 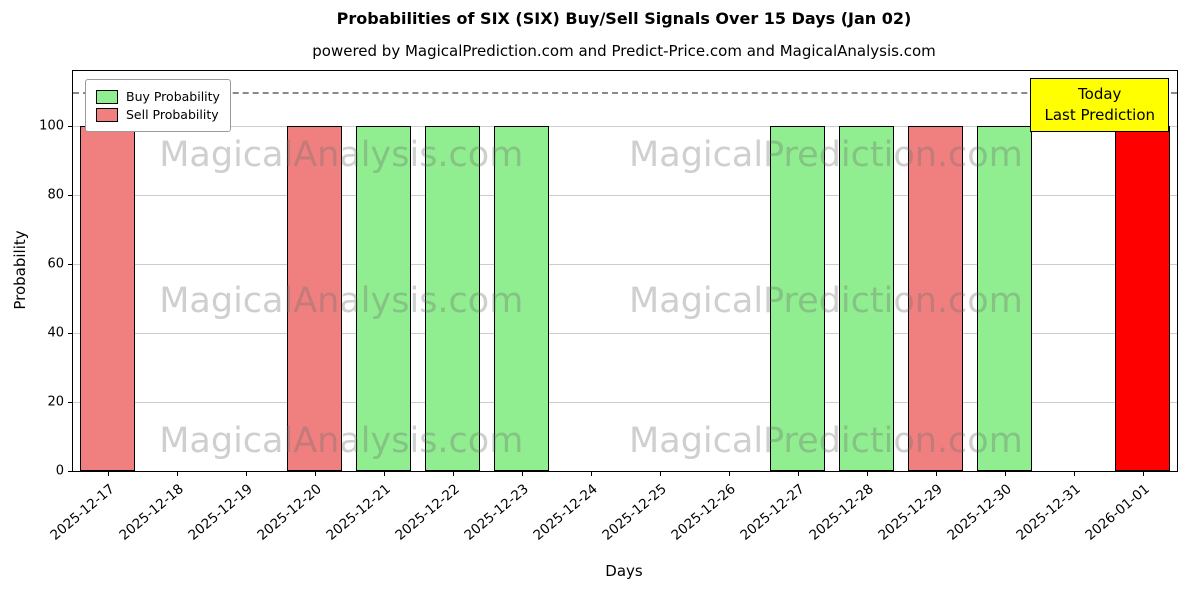 What do you see at coordinates (107, 96) in the screenshot?
I see `buy-probability-swatch` at bounding box center [107, 96].